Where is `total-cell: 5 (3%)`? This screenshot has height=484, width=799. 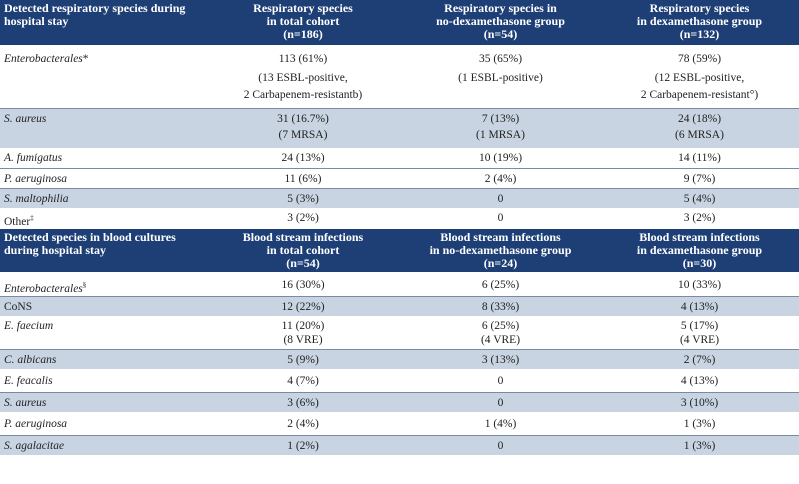
total-cell: 5 (3%) is located at coordinates (303, 198).